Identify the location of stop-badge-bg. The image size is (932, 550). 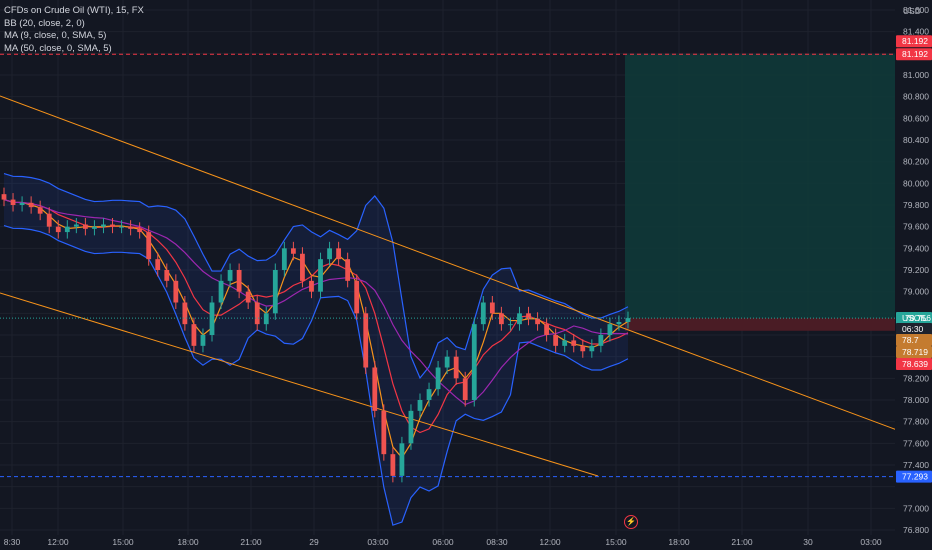
(914, 364).